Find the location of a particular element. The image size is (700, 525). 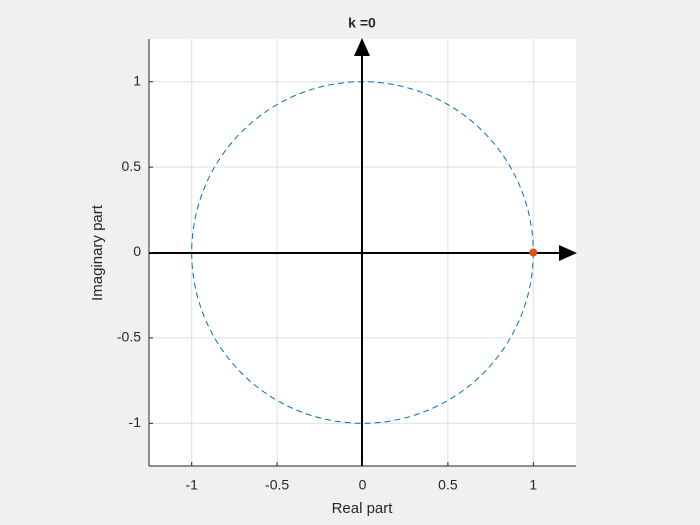

x-tick-label: 1 is located at coordinates (533, 485).